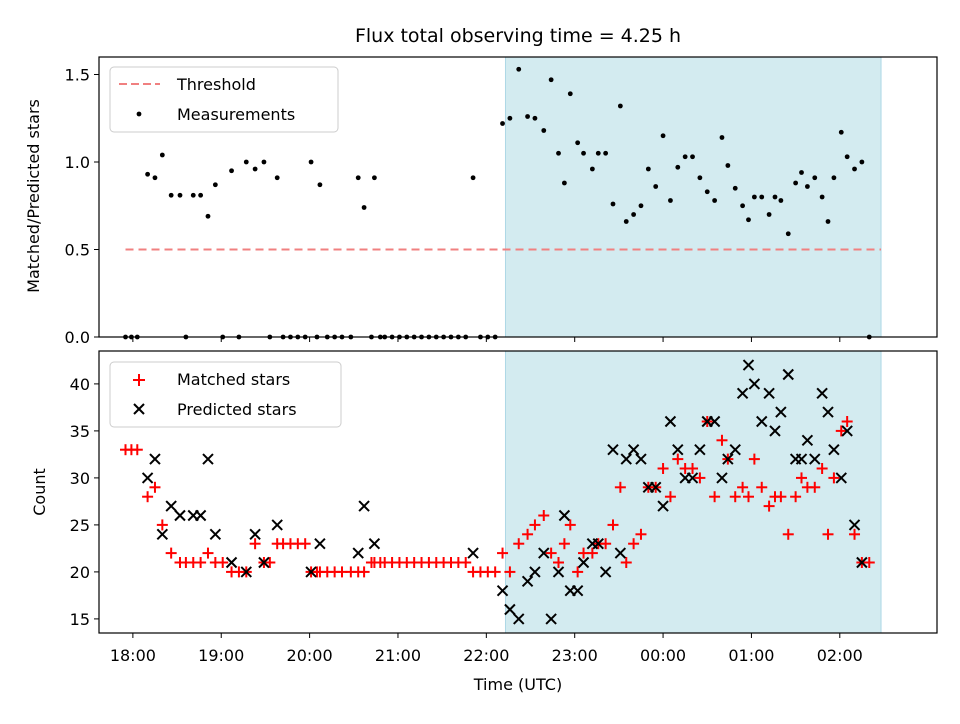 Image resolution: width=960 pixels, height=724 pixels. What do you see at coordinates (80, 619) in the screenshot?
I see `bottom-y-tick-label: 15` at bounding box center [80, 619].